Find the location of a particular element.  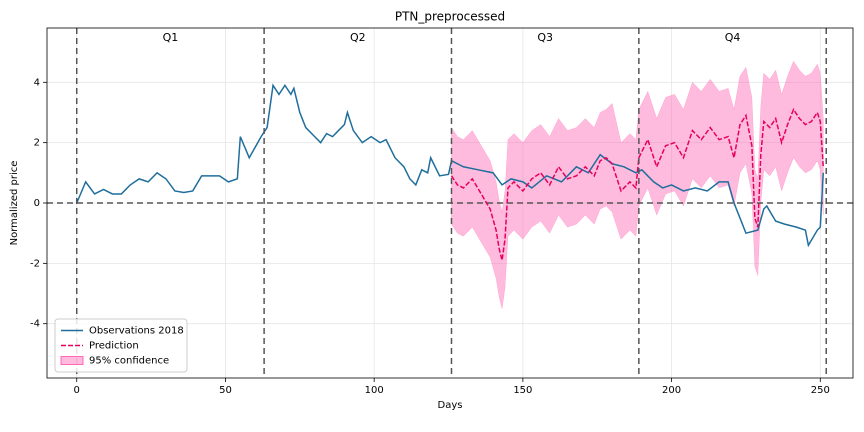

quarter-label: Q3 is located at coordinates (545, 37).